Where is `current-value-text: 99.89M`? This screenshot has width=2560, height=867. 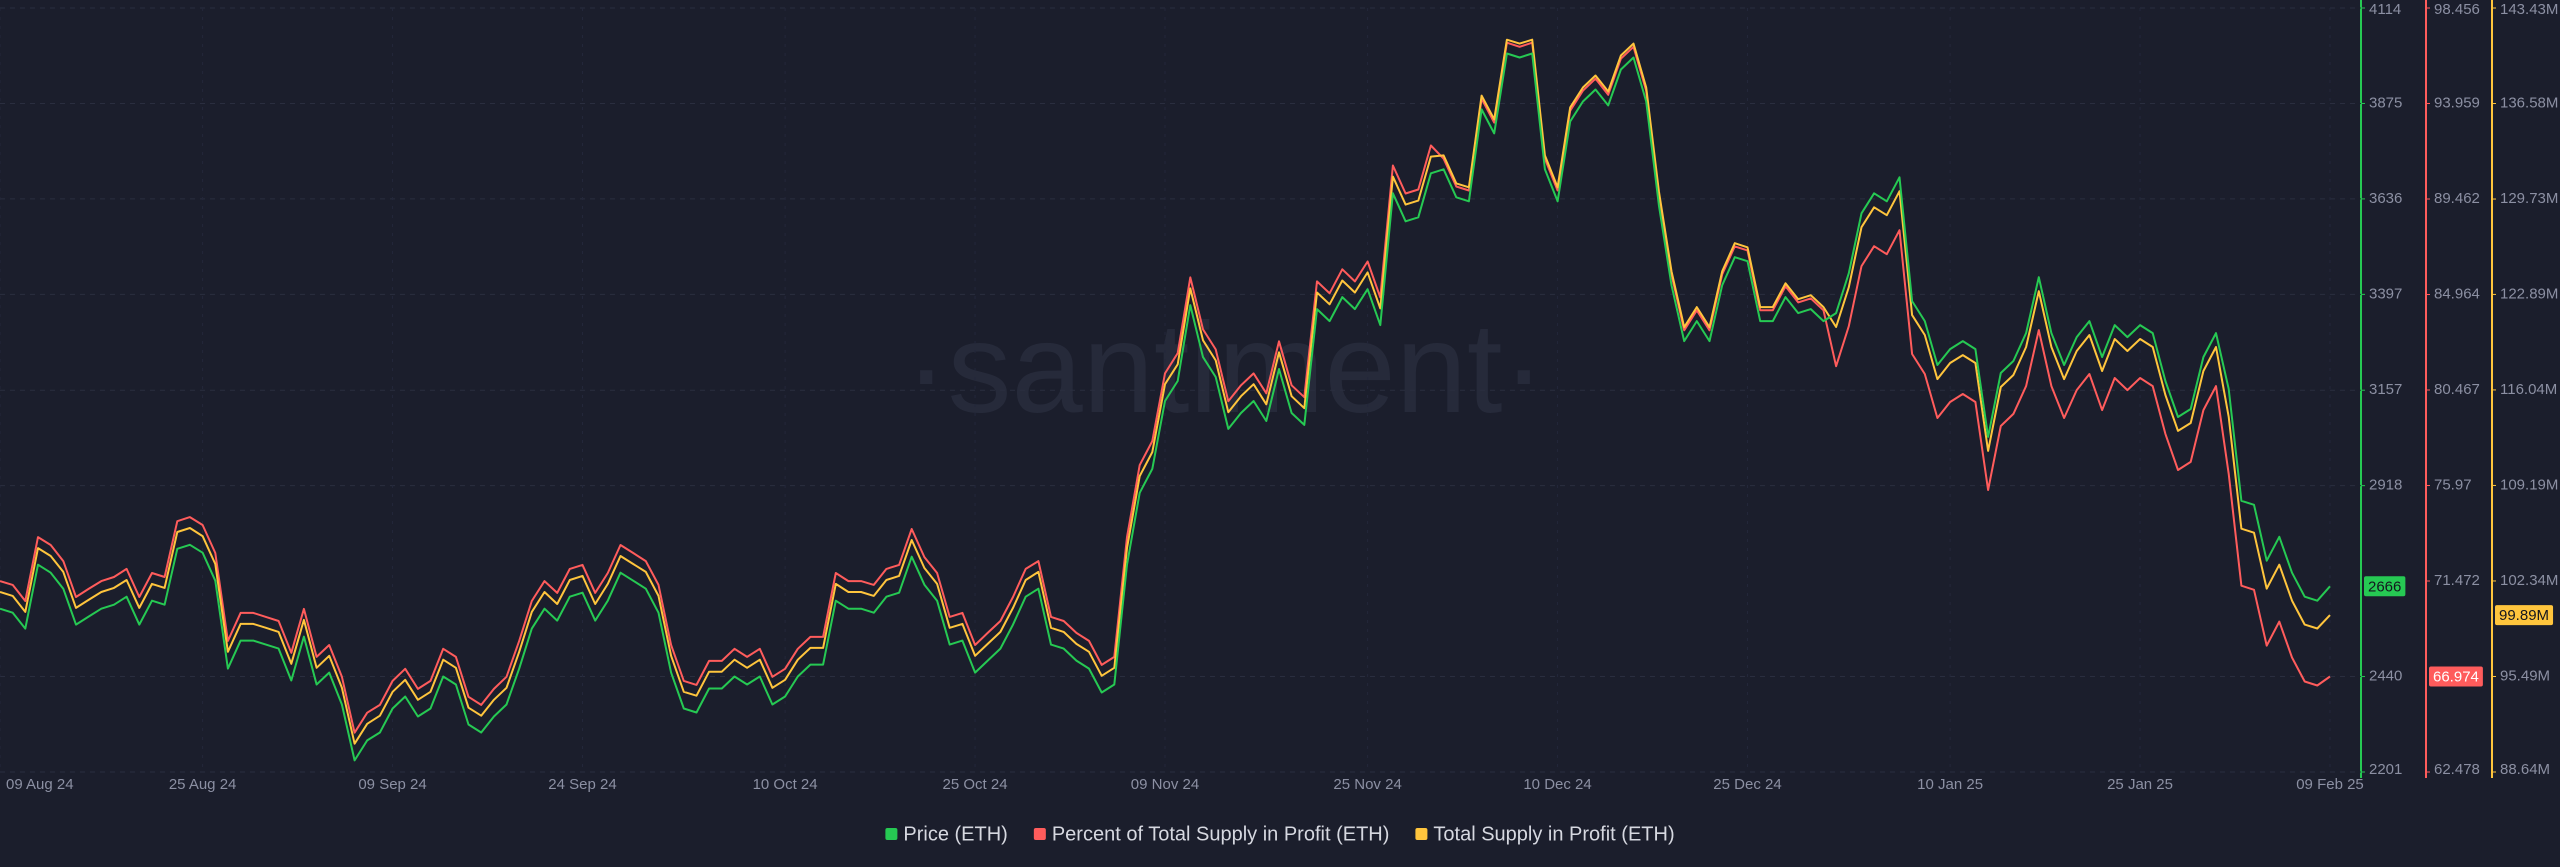 current-value-text: 99.89M is located at coordinates (2524, 615).